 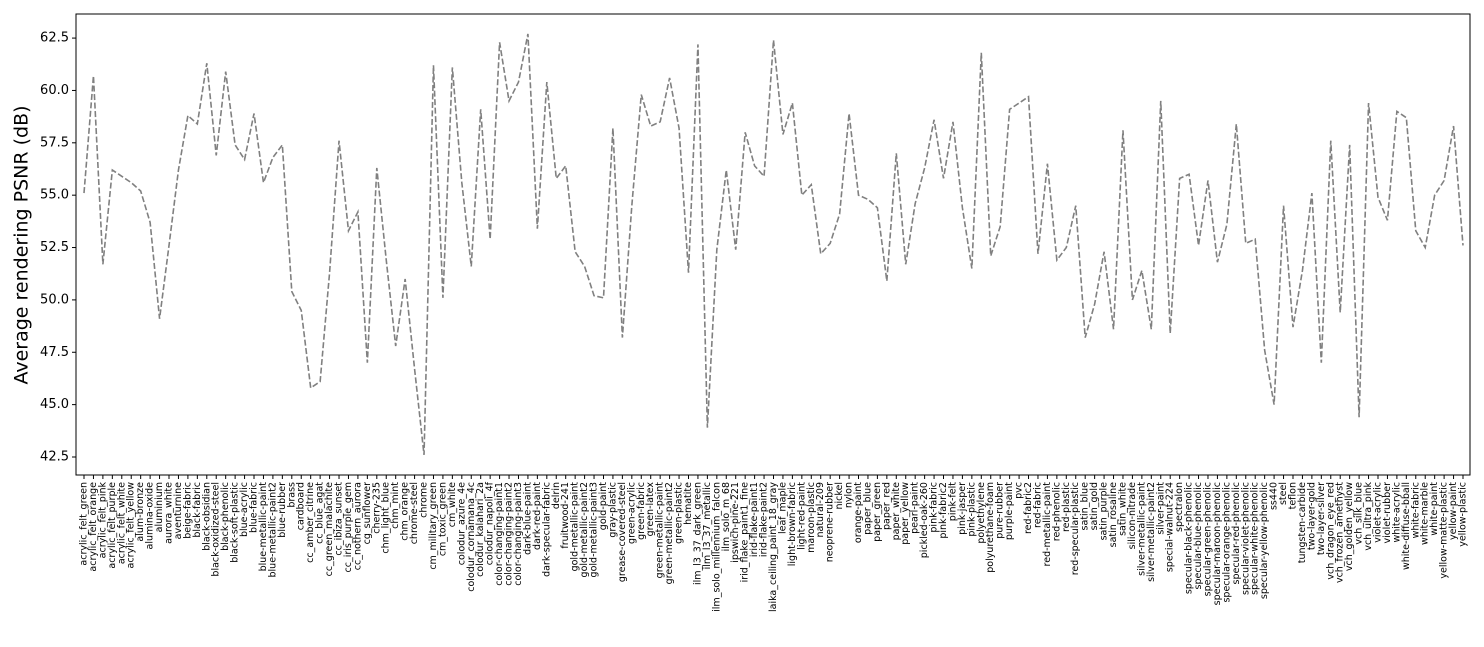 I want to click on x-tick-label: yellow-matte-plastic, so click(x=1444, y=530).